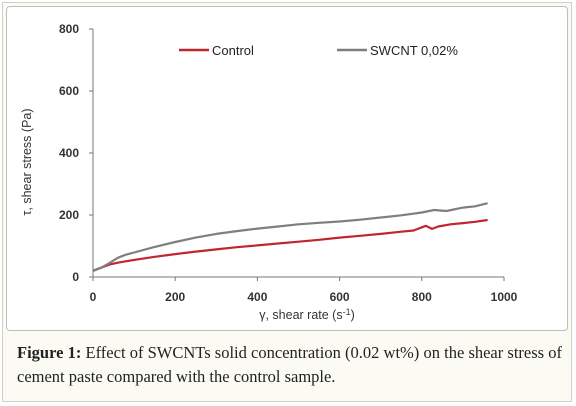 Image resolution: width=576 pixels, height=406 pixels. I want to click on x-tick-label: 0, so click(93, 297).